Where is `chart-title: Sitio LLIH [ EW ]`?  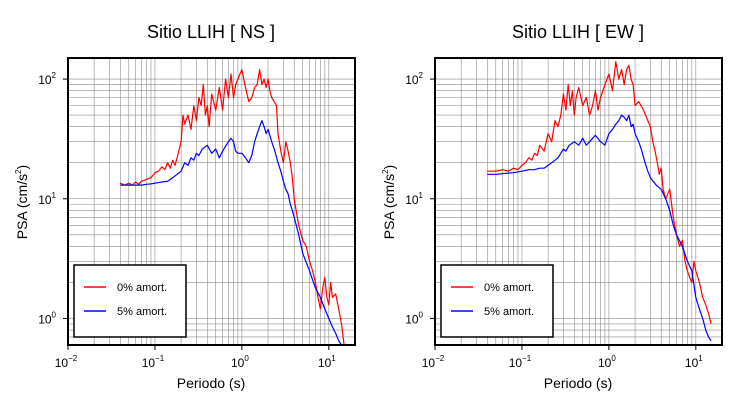 chart-title: Sitio LLIH [ EW ] is located at coordinates (578, 32).